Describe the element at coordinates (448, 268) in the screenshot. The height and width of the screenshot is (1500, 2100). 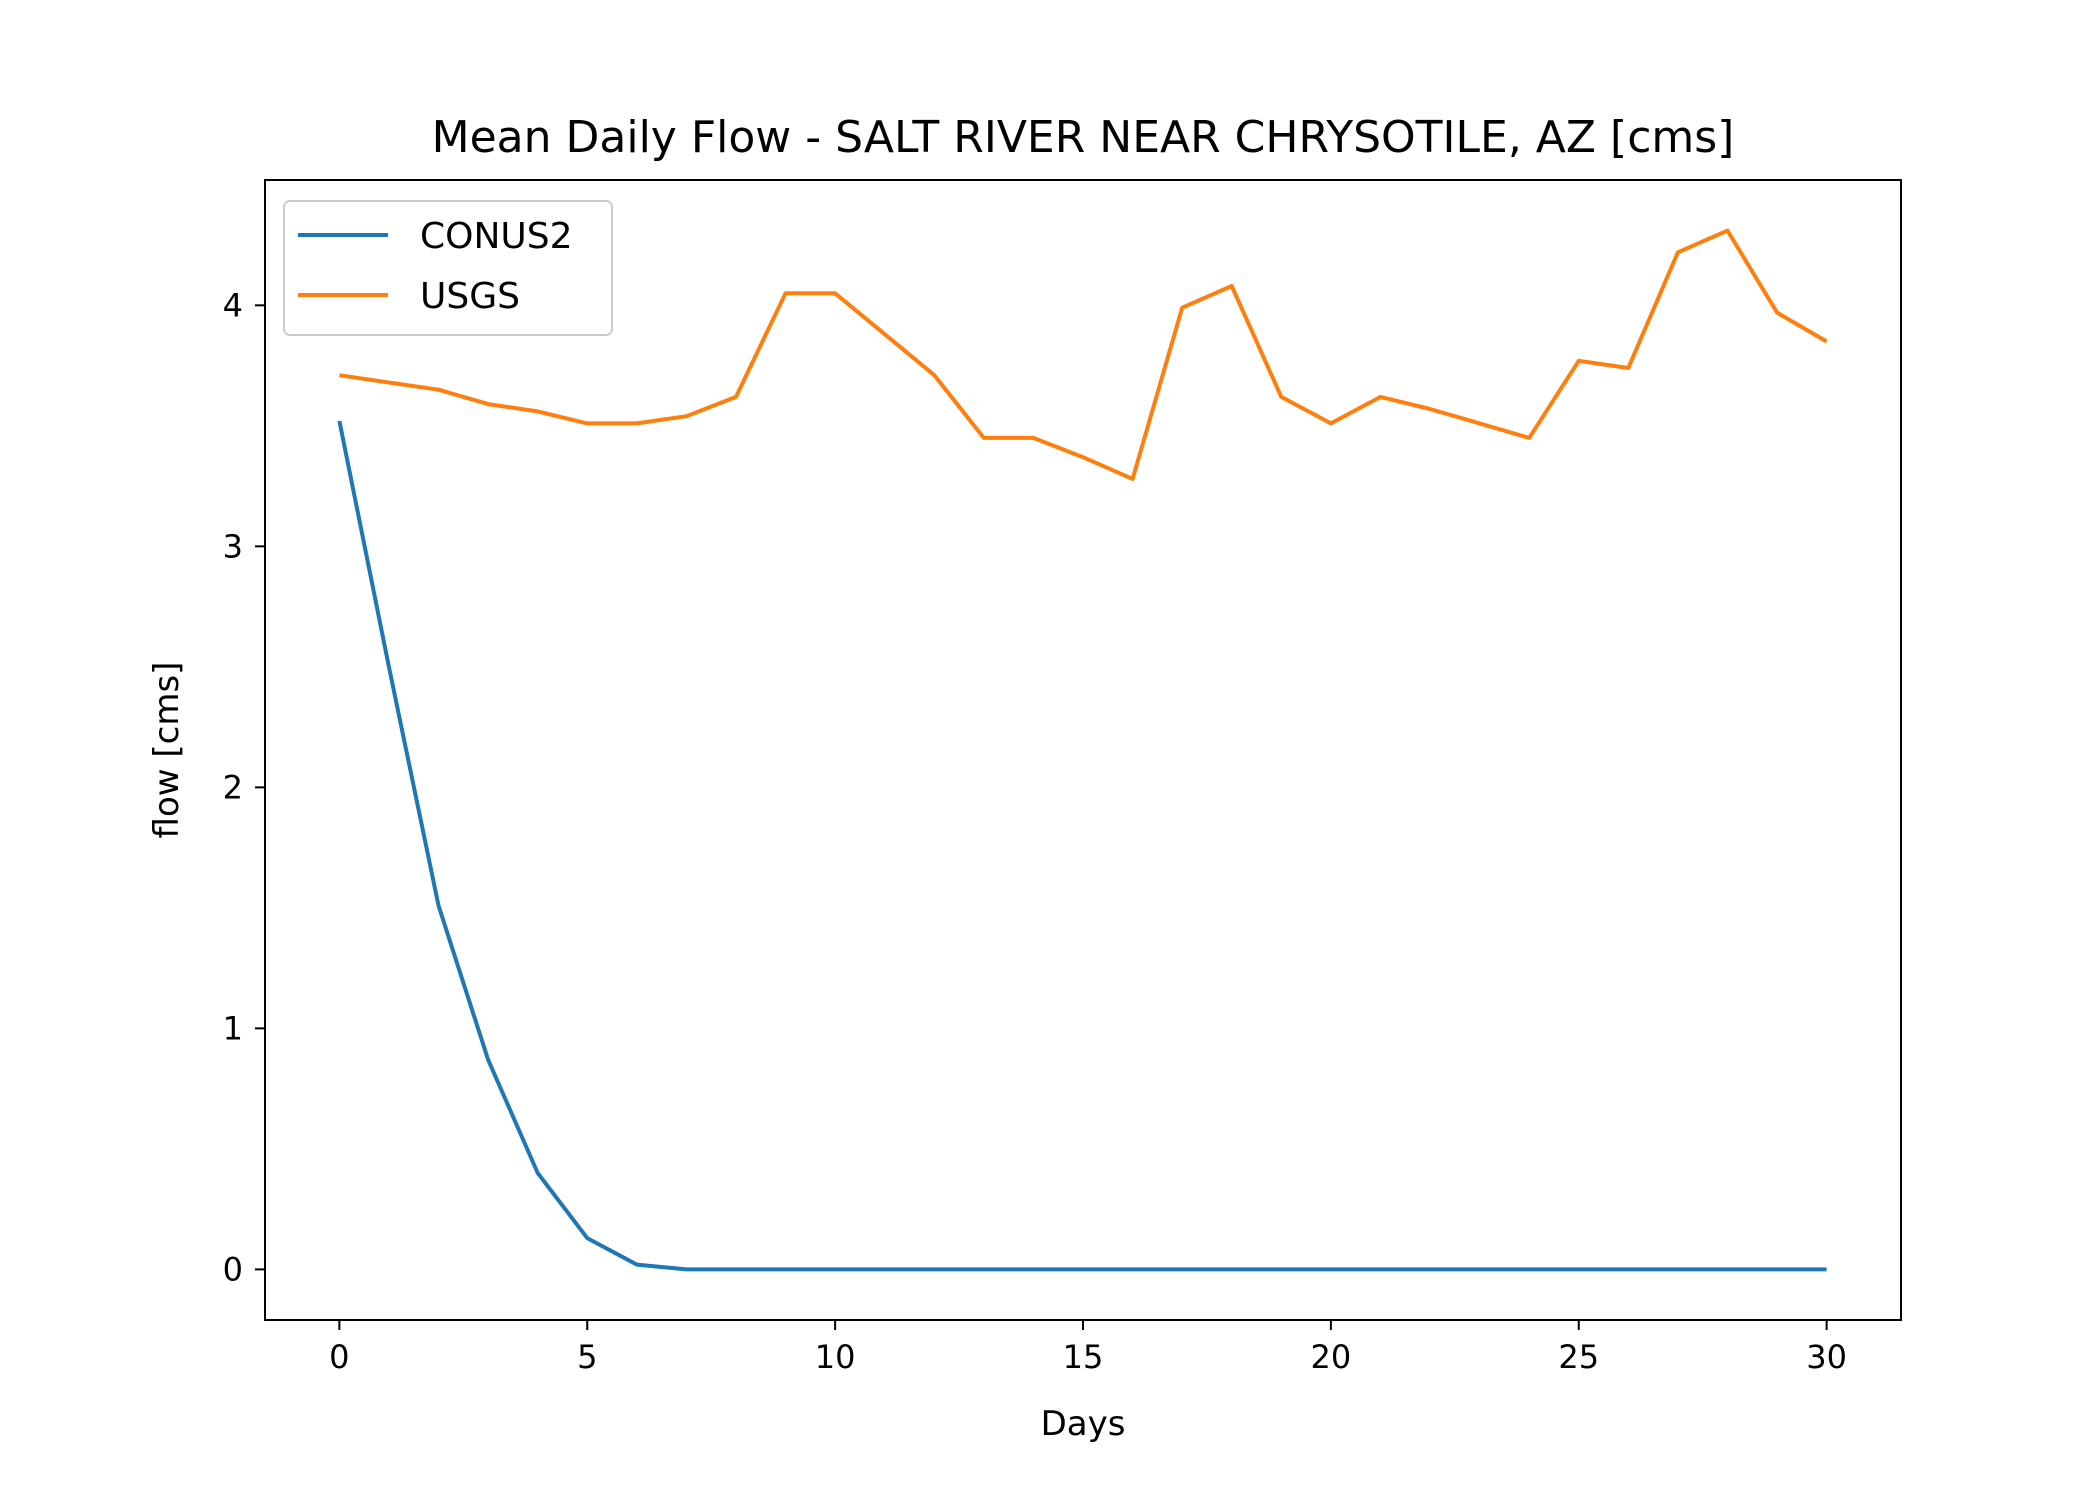
I see `legend: CONUS2 USGS` at that location.